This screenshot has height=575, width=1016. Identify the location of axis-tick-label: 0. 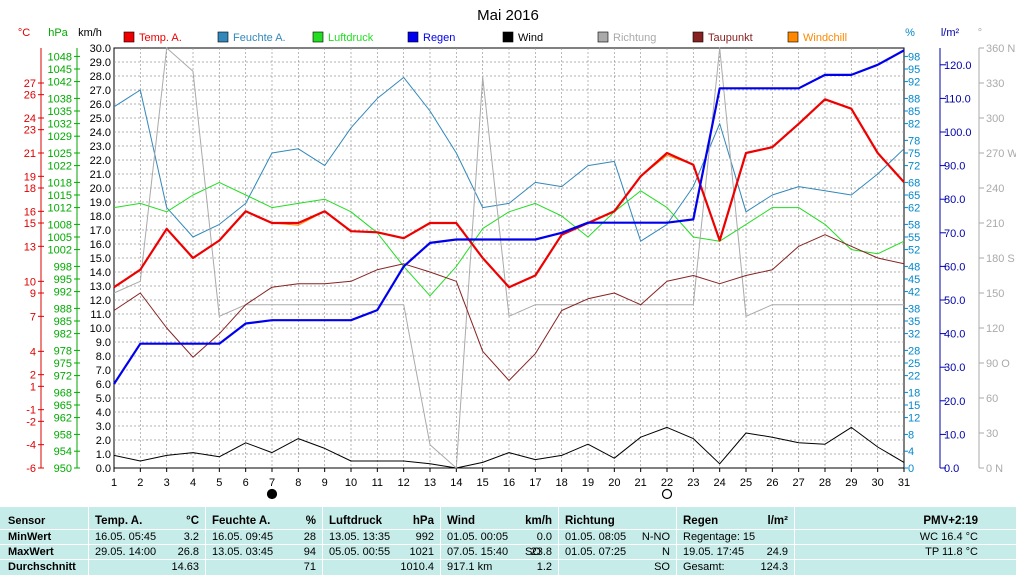
(911, 469).